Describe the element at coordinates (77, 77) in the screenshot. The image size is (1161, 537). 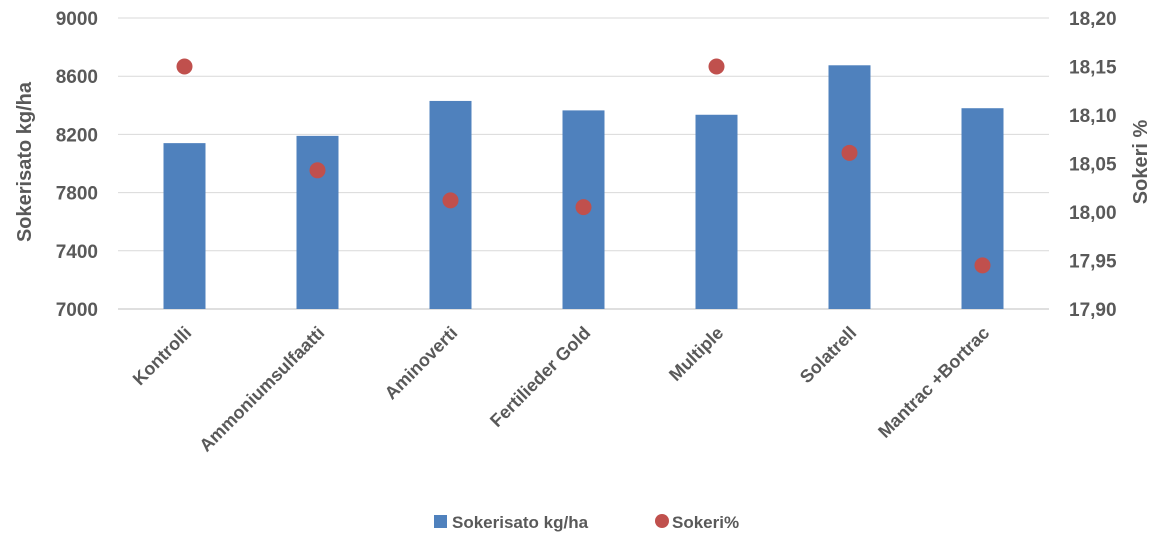
I see `left-tick-label: 8600` at that location.